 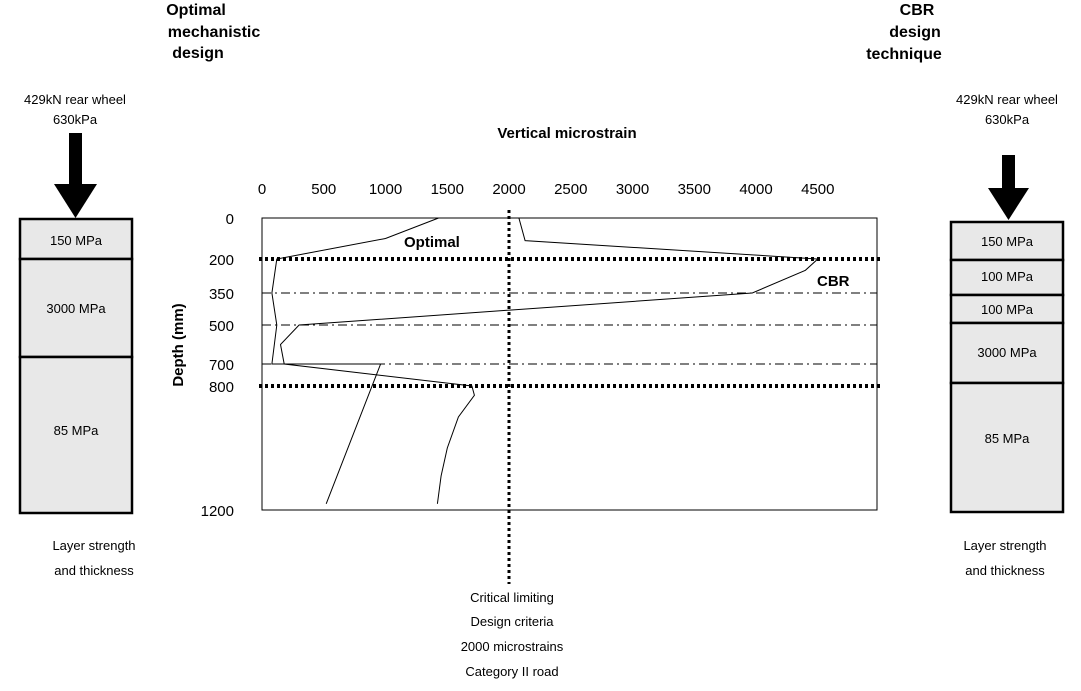 What do you see at coordinates (217, 511) in the screenshot?
I see `y-tick-label-6: 1200` at bounding box center [217, 511].